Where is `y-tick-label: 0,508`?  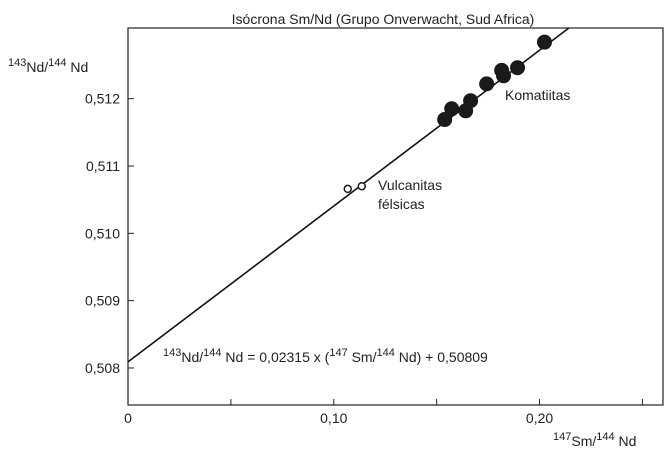
y-tick-label: 0,508 is located at coordinates (102, 368).